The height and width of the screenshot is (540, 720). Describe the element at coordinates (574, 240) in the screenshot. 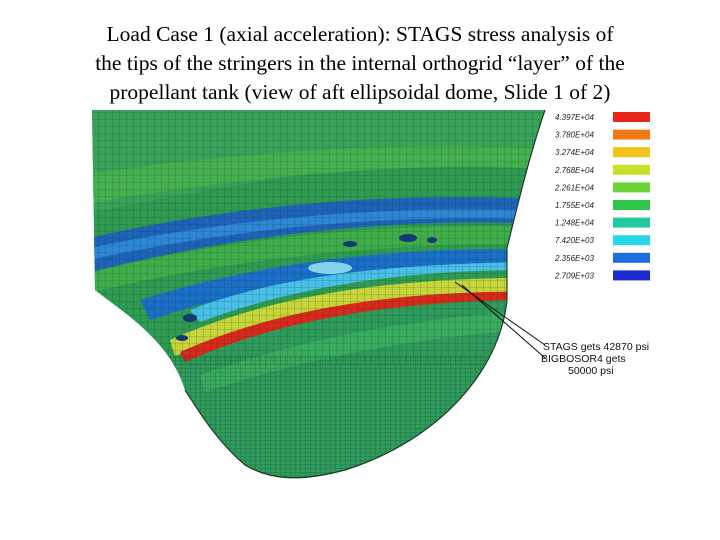

I see `legend-value: 7.420E+03` at that location.